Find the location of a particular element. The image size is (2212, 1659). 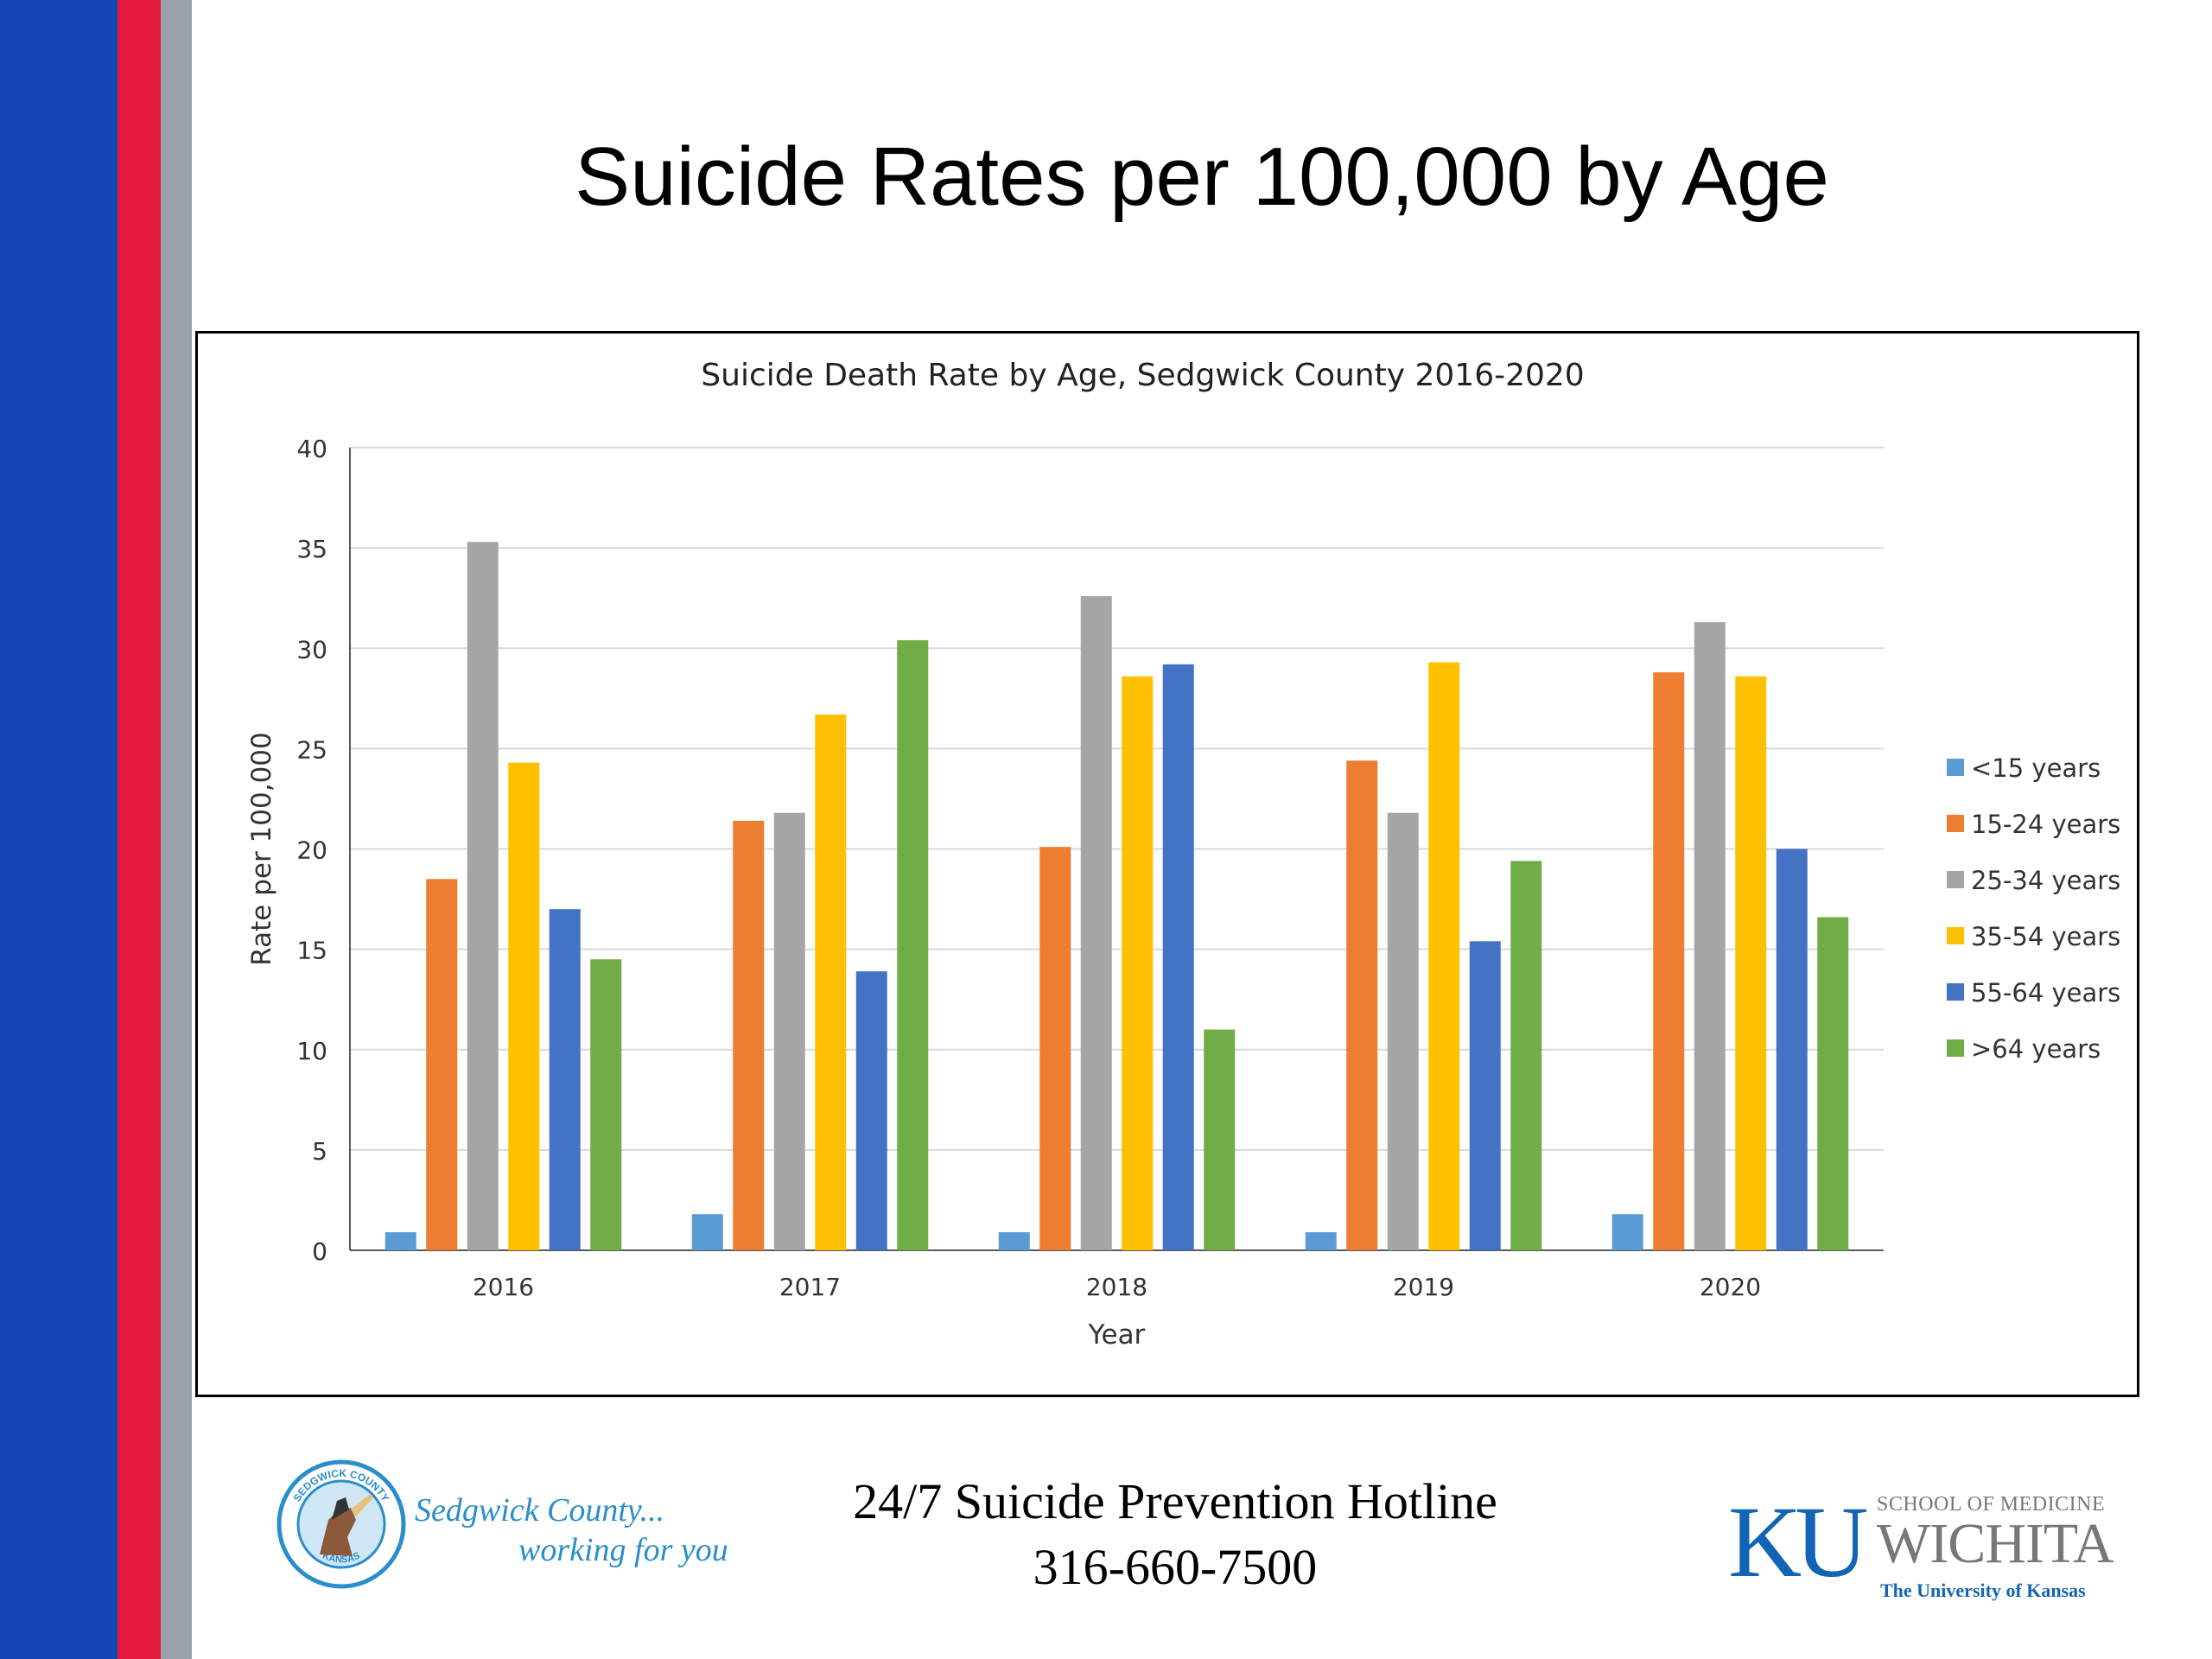

legend-label: >64 years is located at coordinates (2036, 1049).